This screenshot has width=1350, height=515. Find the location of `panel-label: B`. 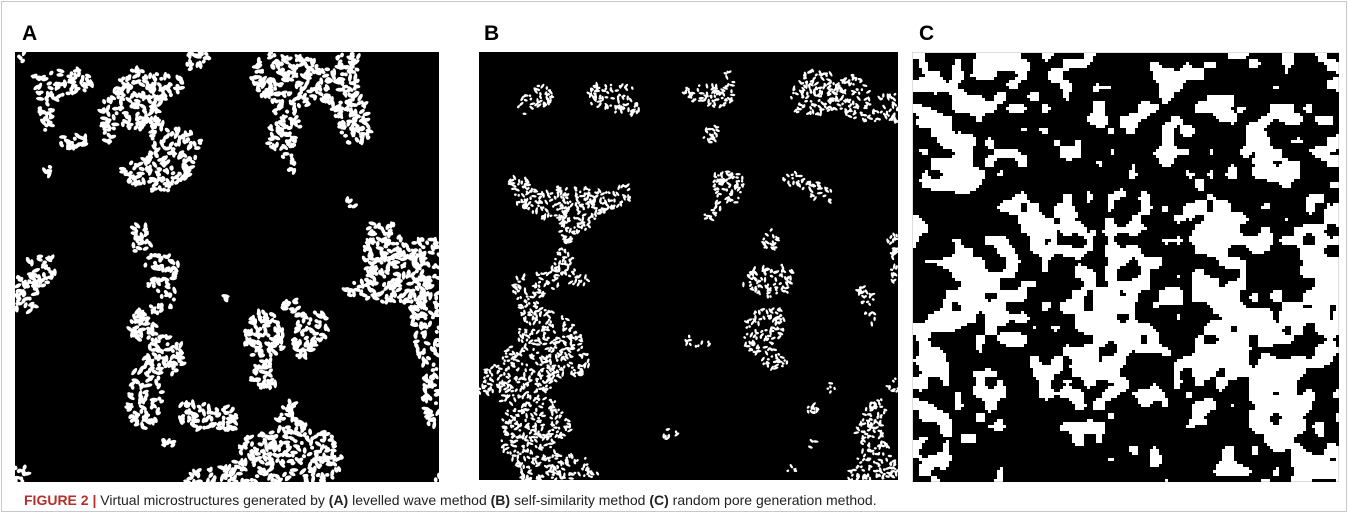

panel-label: B is located at coordinates (491, 34).